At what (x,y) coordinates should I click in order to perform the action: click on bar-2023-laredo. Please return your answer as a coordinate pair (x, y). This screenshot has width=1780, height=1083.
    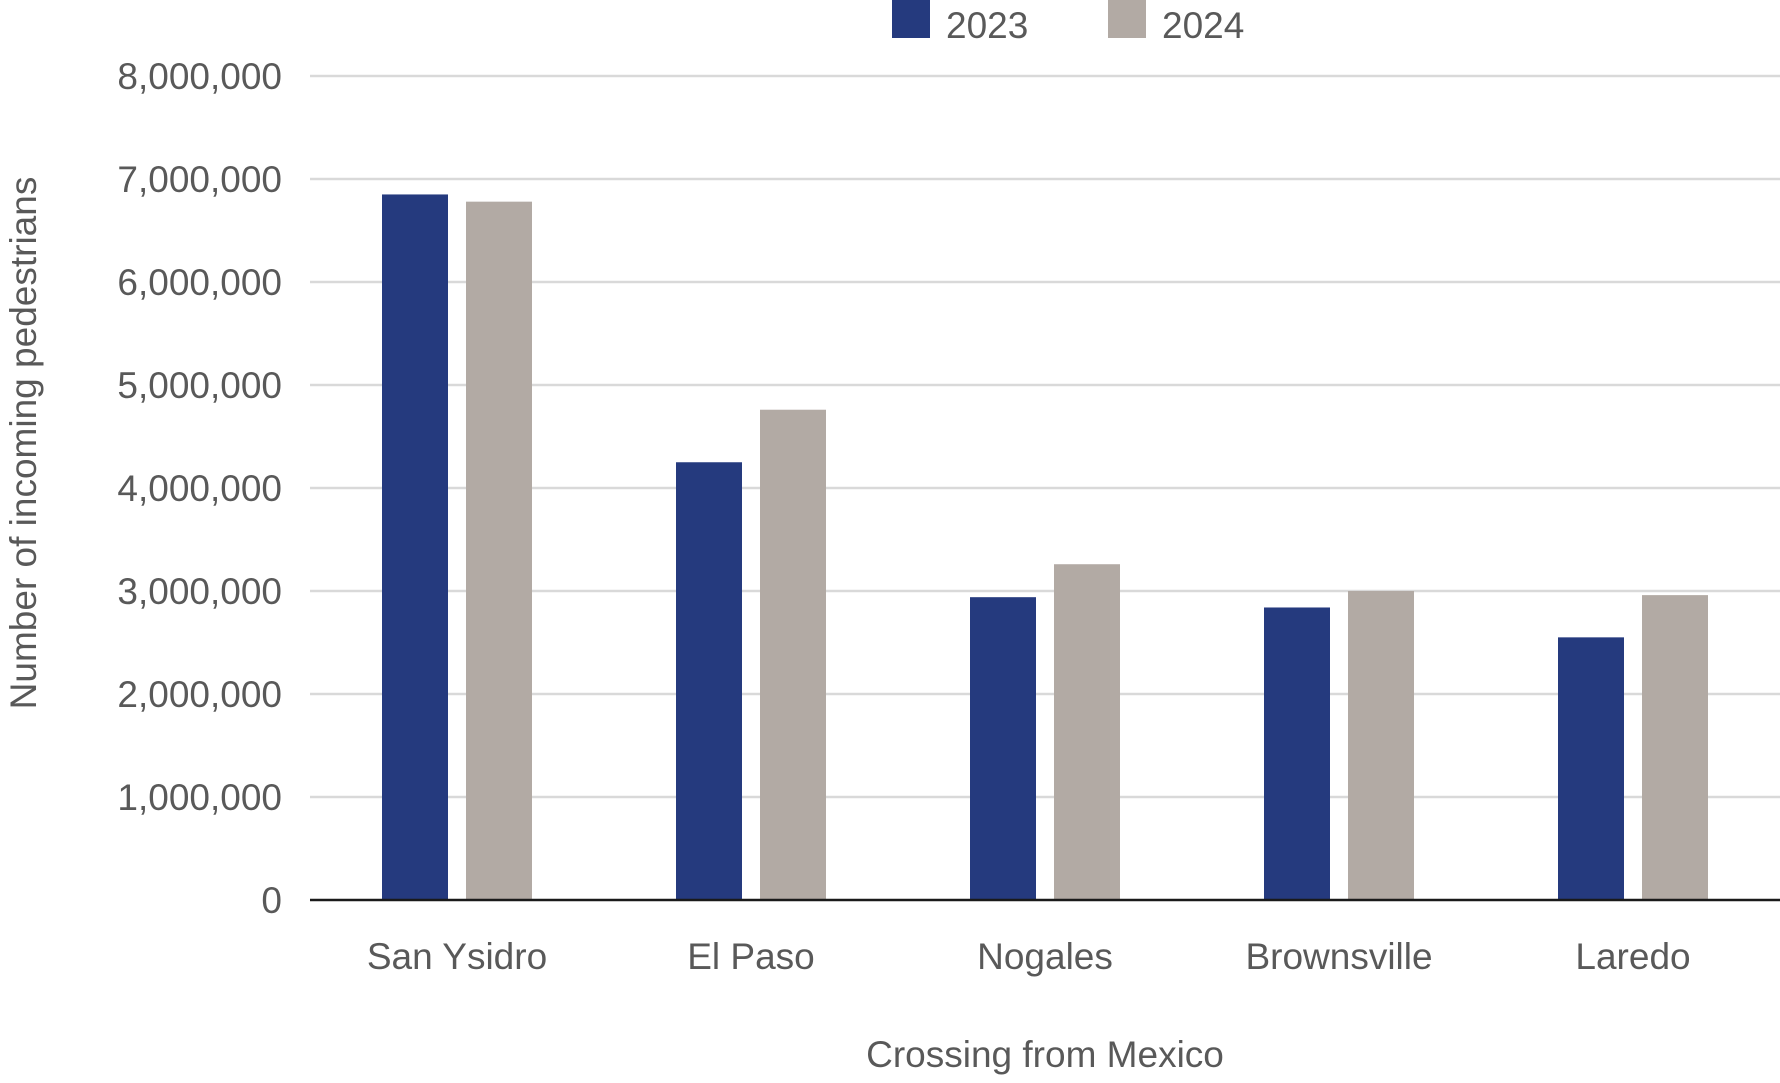
    Looking at the image, I should click on (1591, 768).